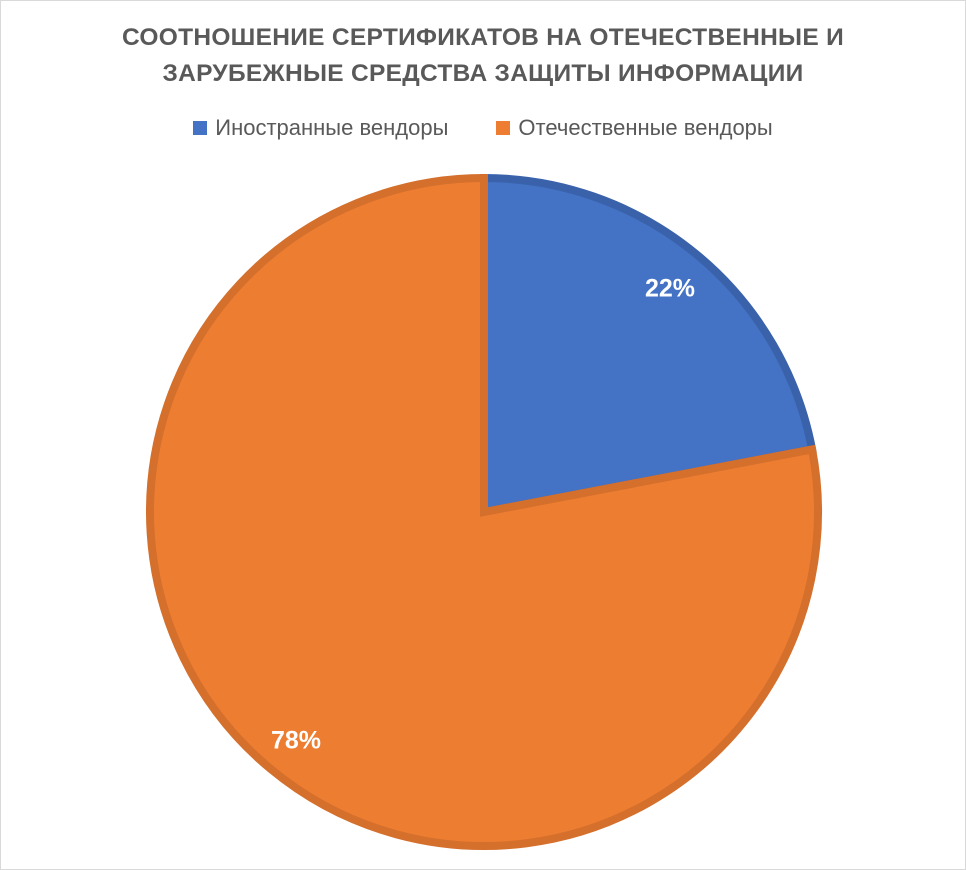  I want to click on legend-swatch-foreign, so click(200, 128).